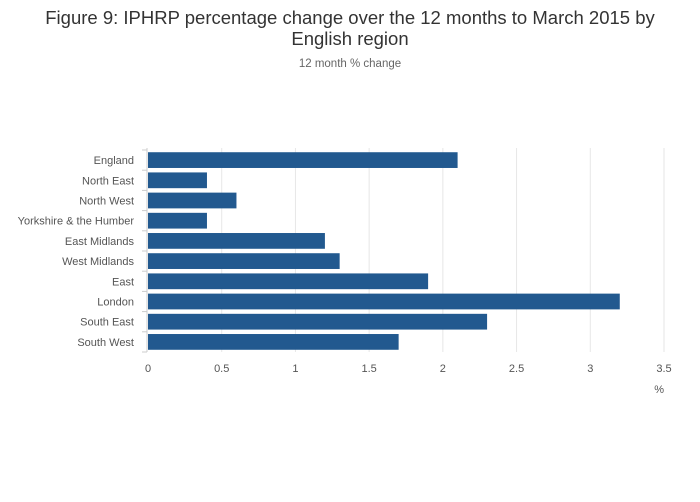 The image size is (700, 502). Describe the element at coordinates (100, 242) in the screenshot. I see `category-label: East Midlands` at that location.